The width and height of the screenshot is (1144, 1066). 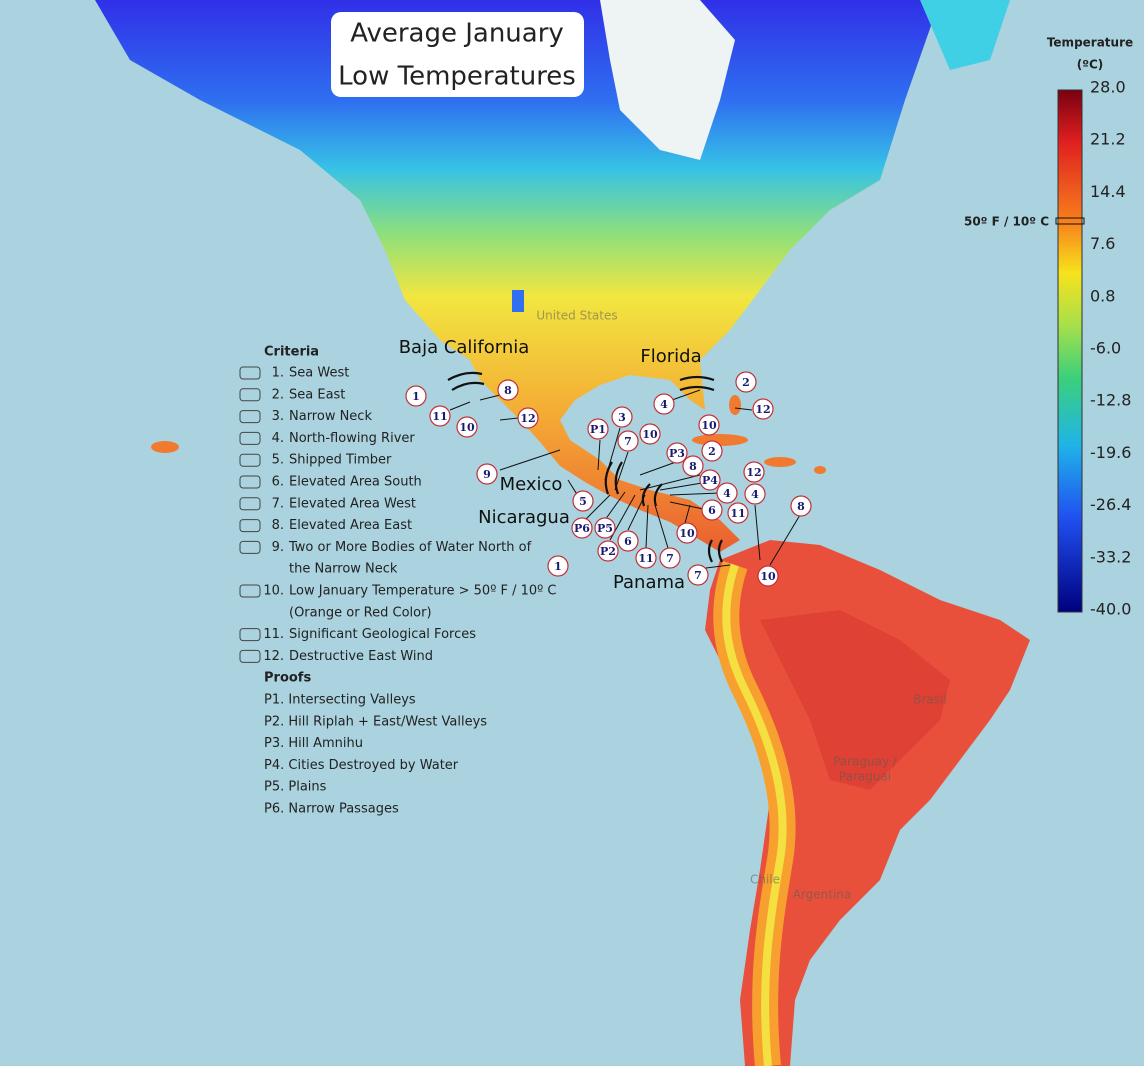 What do you see at coordinates (1108, 87) in the screenshot?
I see `colorbar-tick: 28.0` at bounding box center [1108, 87].